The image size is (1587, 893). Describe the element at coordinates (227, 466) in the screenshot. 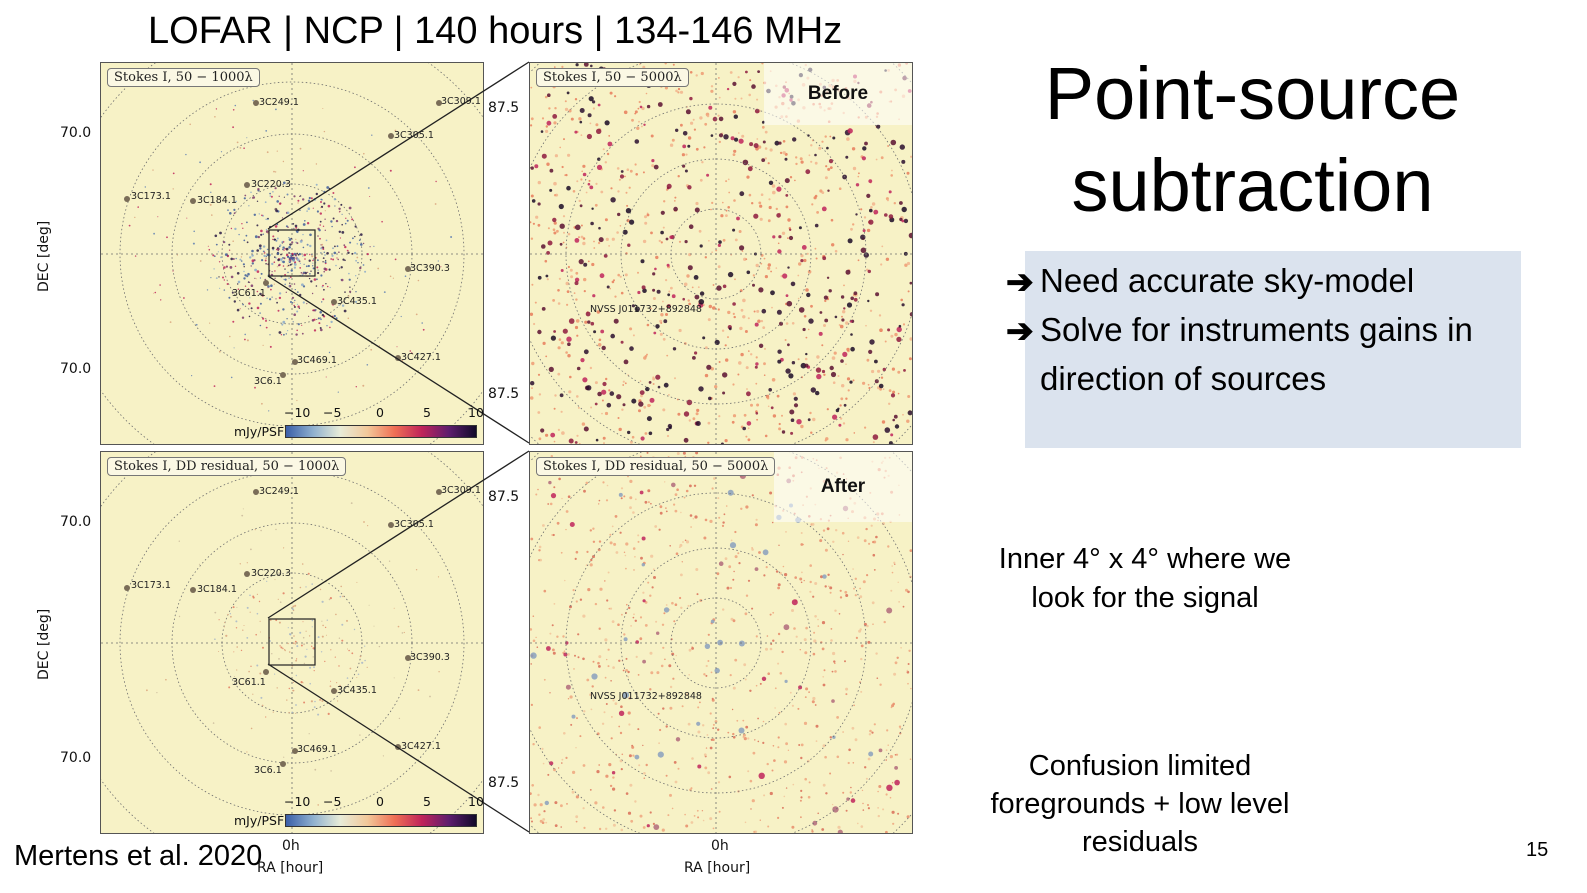

I see `panel-label: Stokes I, DD residual, 50 − 1000λ` at that location.